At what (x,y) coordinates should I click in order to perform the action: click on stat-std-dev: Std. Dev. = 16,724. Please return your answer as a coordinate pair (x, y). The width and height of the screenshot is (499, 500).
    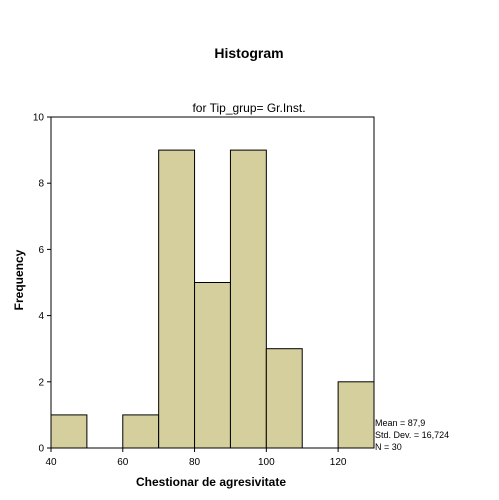
    Looking at the image, I should click on (412, 435).